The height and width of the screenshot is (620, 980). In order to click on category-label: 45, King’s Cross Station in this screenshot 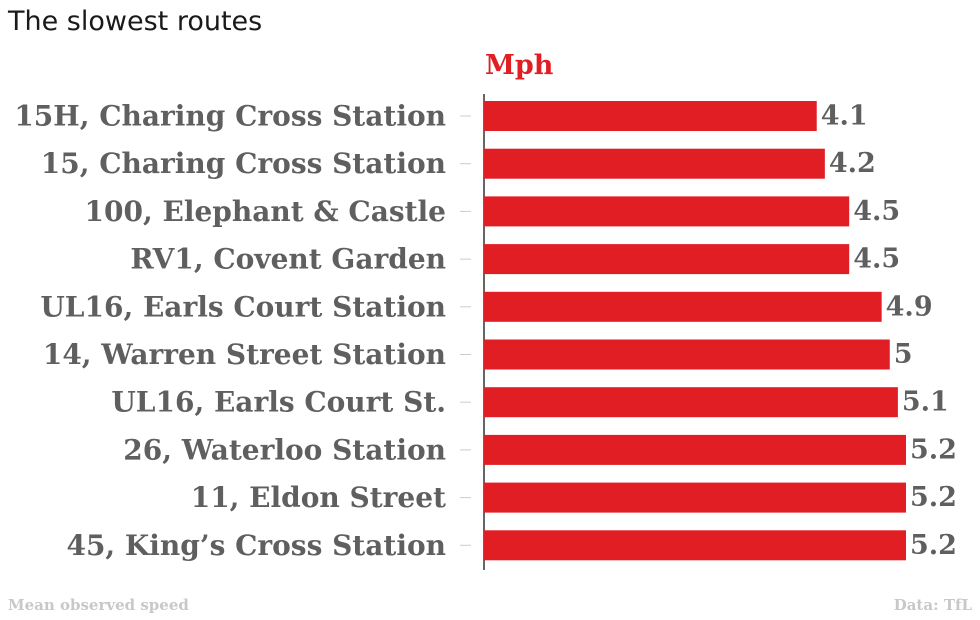, I will do `click(256, 545)`.